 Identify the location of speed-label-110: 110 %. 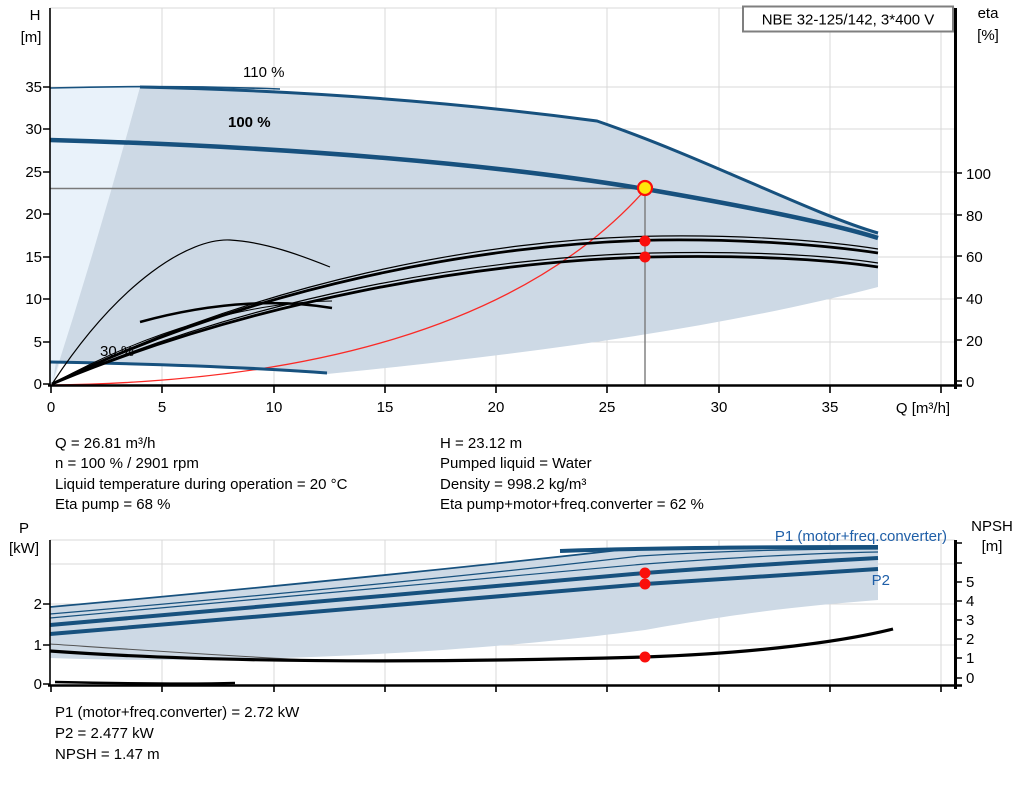
(263, 72).